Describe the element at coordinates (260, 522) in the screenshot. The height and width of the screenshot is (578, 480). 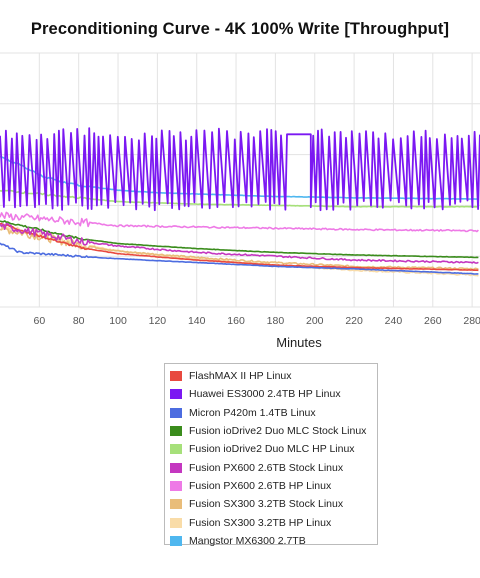
I see `legend-label: Fusion SX300 3.2TB HP Linux` at that location.